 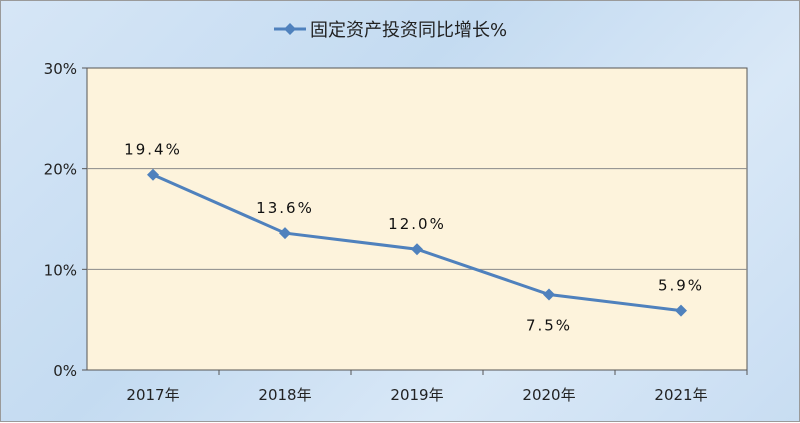 What do you see at coordinates (417, 224) in the screenshot?
I see `data-label: 12.0%` at bounding box center [417, 224].